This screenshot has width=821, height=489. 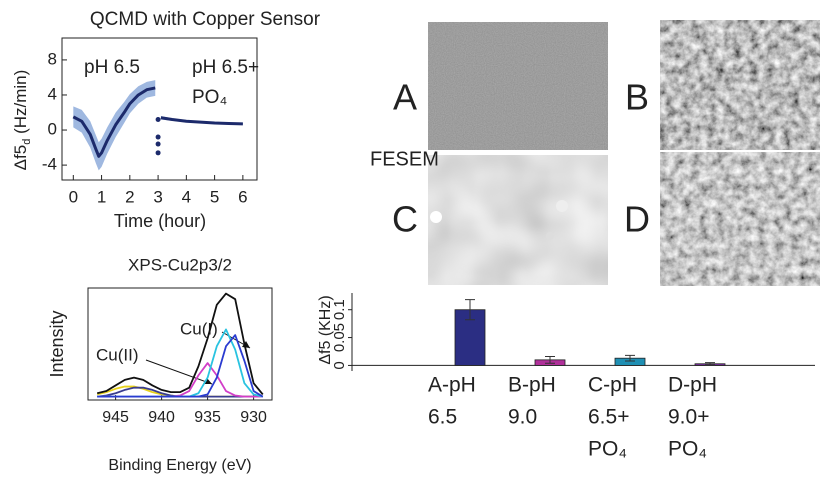 I want to click on x-tick-label: 6.5+, so click(x=608, y=417).